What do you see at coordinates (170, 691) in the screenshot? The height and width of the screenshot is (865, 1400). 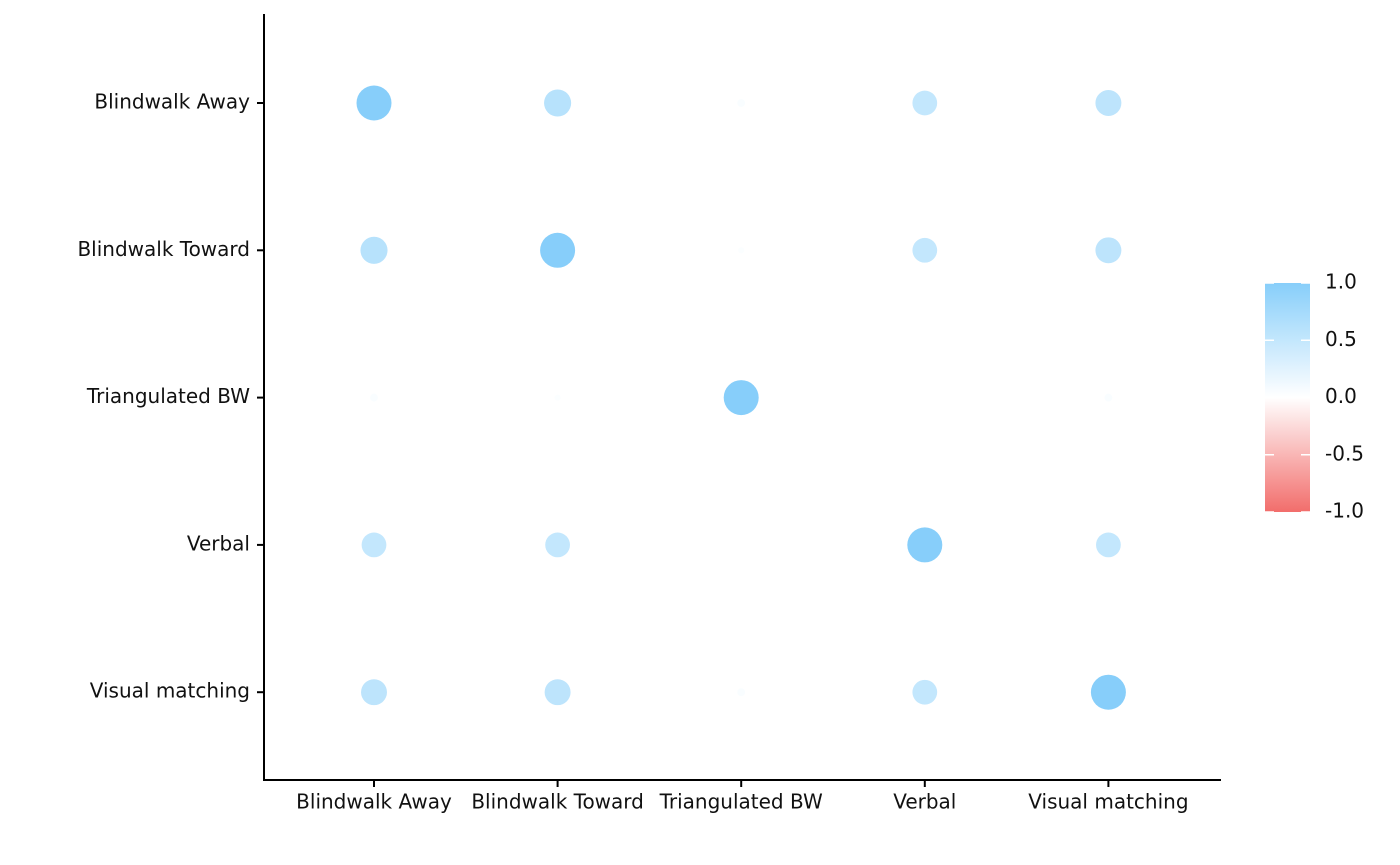 I see `y-tick-label: Visual matching` at bounding box center [170, 691].